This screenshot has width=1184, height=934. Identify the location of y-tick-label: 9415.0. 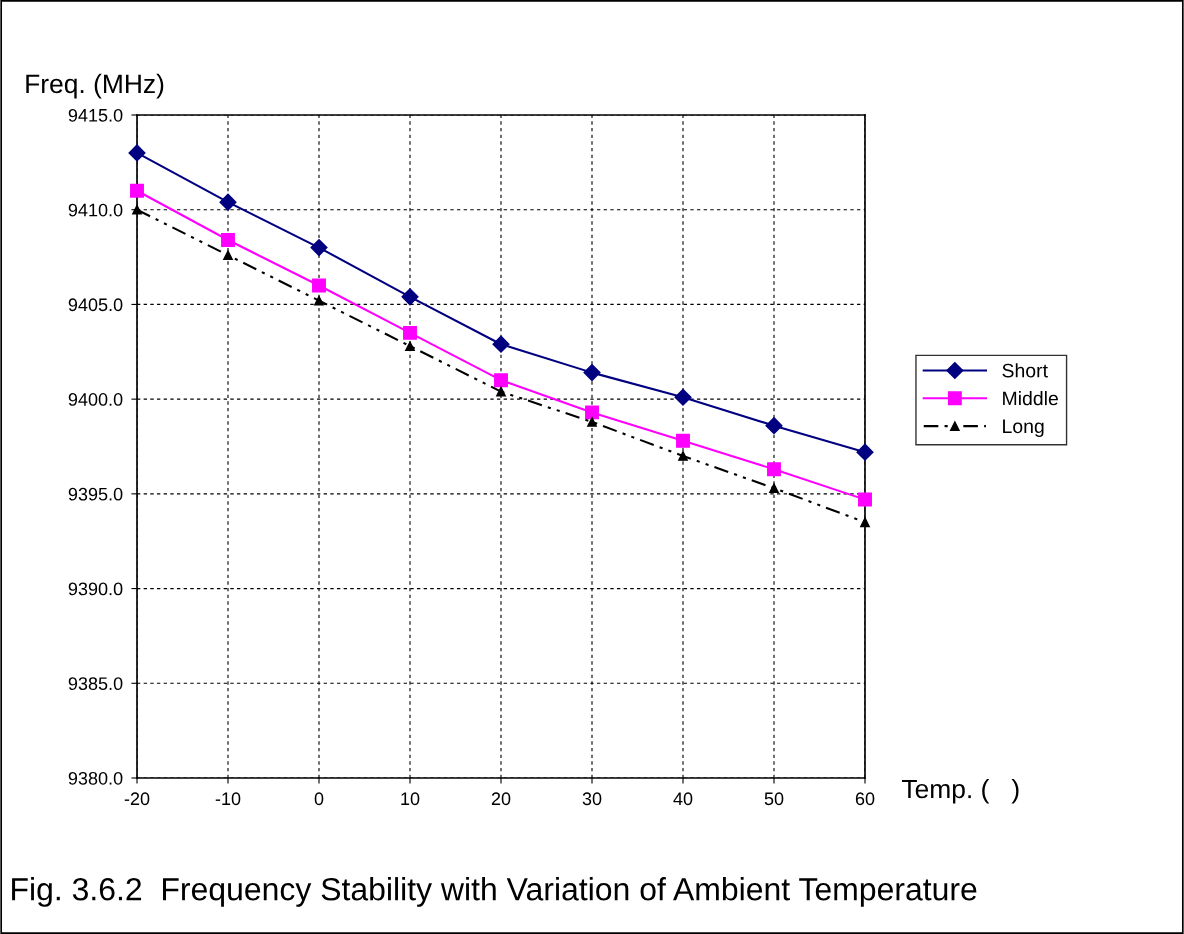
(95, 115).